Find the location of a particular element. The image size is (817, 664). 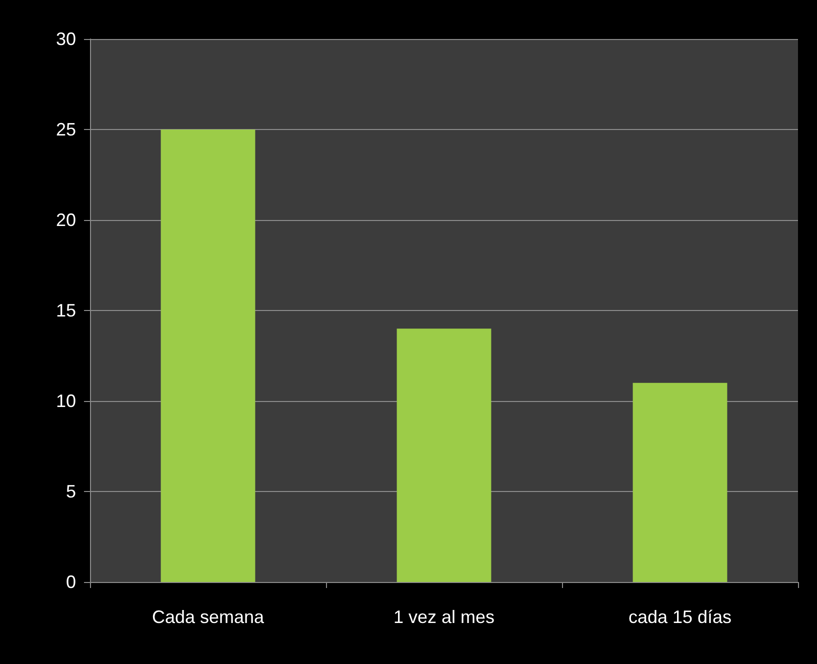

x-tick-label: cada 15 días is located at coordinates (680, 617).